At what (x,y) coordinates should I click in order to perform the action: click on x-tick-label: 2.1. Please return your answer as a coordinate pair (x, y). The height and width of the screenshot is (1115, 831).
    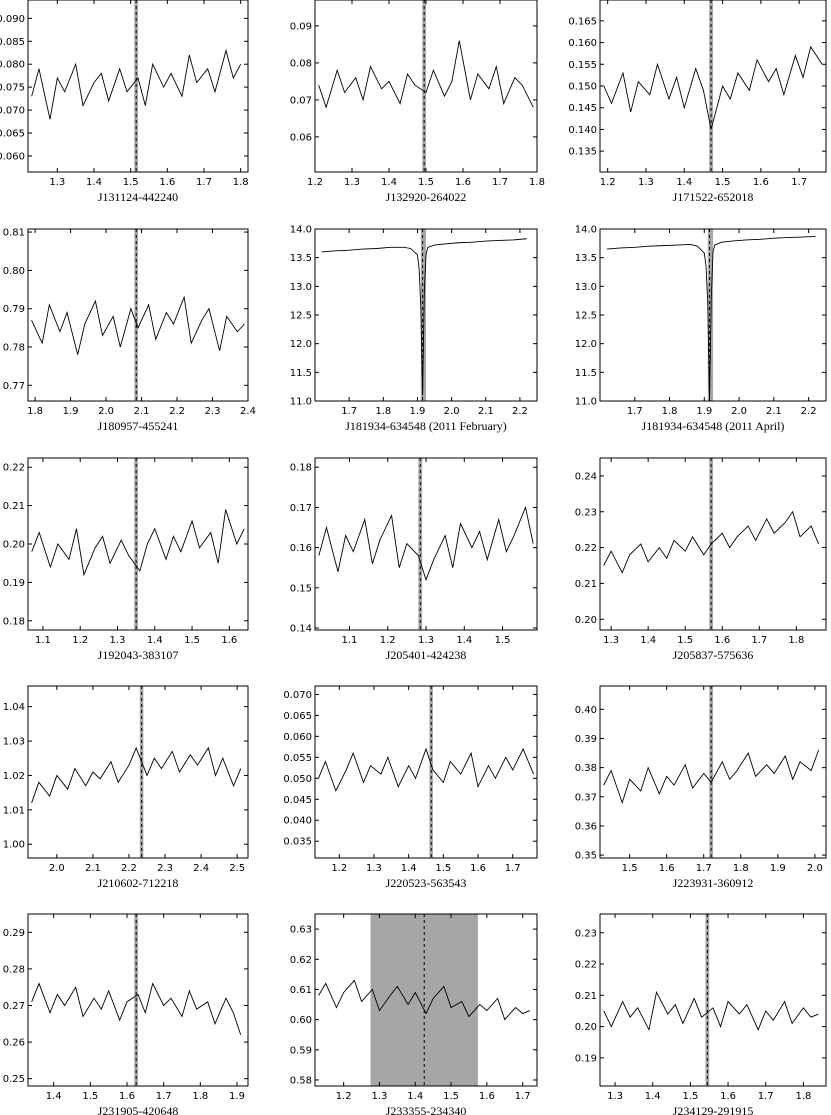
    Looking at the image, I should click on (142, 411).